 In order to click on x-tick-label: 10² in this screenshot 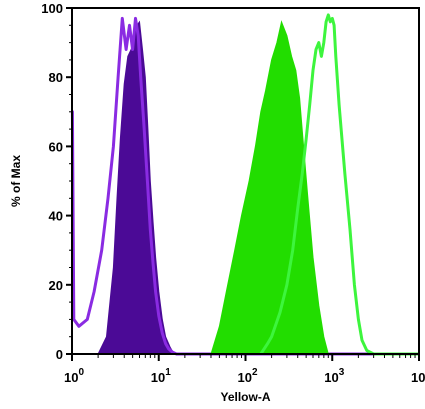, I will do `click(247, 376)`.